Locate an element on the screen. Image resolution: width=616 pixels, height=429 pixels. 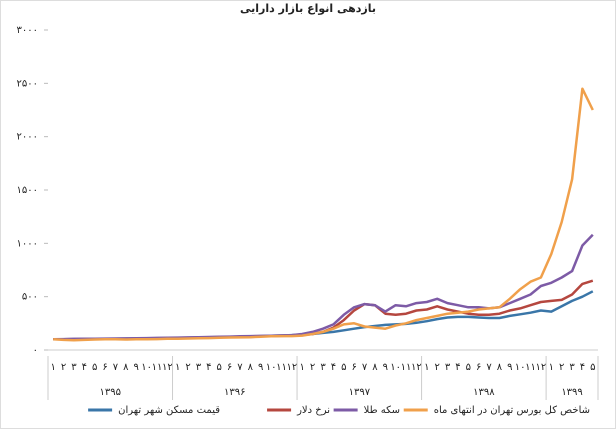
year-label: ۱۳۹۸ is located at coordinates (484, 392).